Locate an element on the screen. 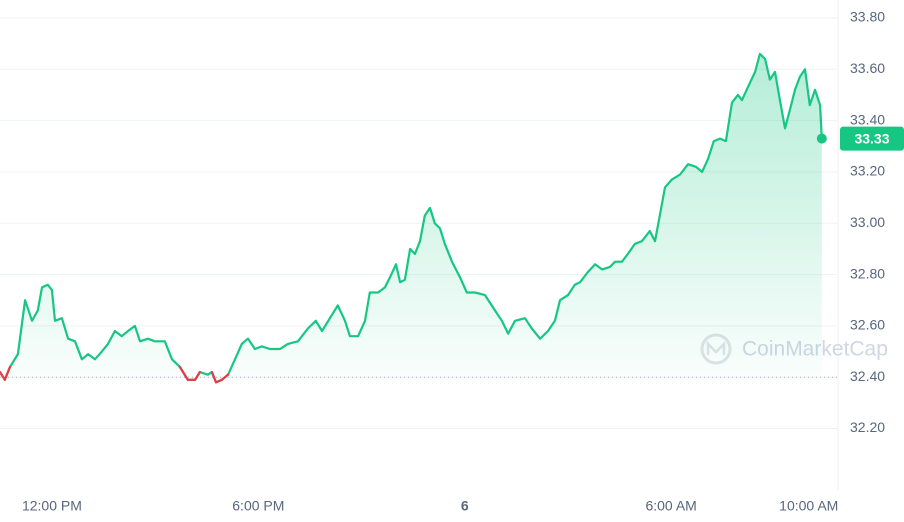 The height and width of the screenshot is (522, 904). y-tick-label: 32.20 is located at coordinates (867, 427).